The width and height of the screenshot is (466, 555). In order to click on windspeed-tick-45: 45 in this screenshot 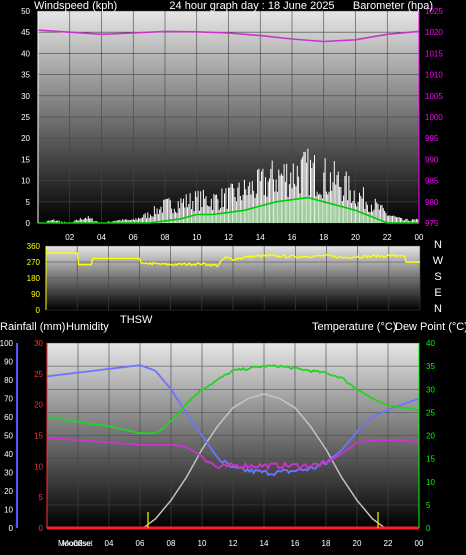, I will do `click(25, 32)`.